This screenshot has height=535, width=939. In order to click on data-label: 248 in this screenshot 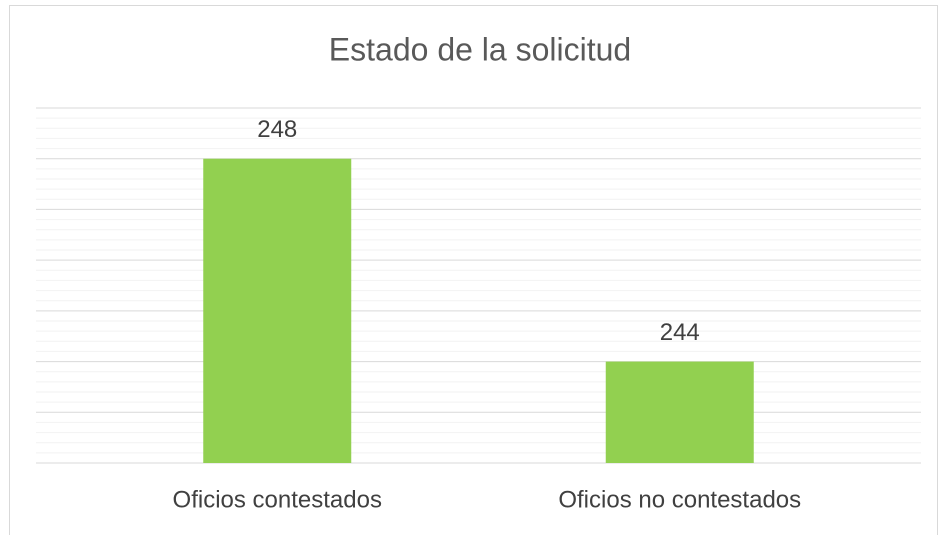, I will do `click(277, 129)`.